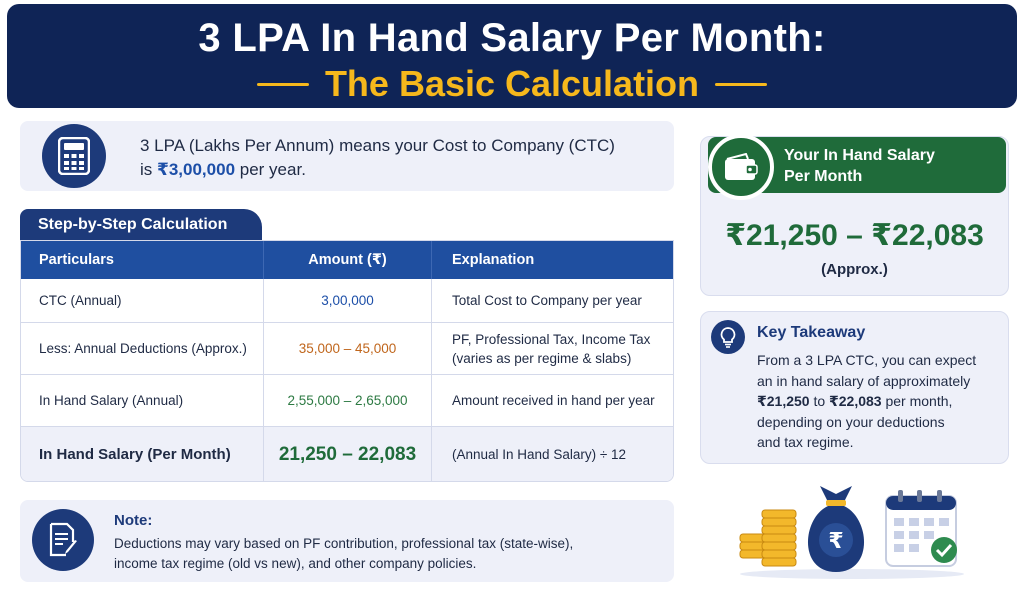 This screenshot has width=1024, height=597. I want to click on takeaway-line-4: depending on your deductions, so click(851, 421).